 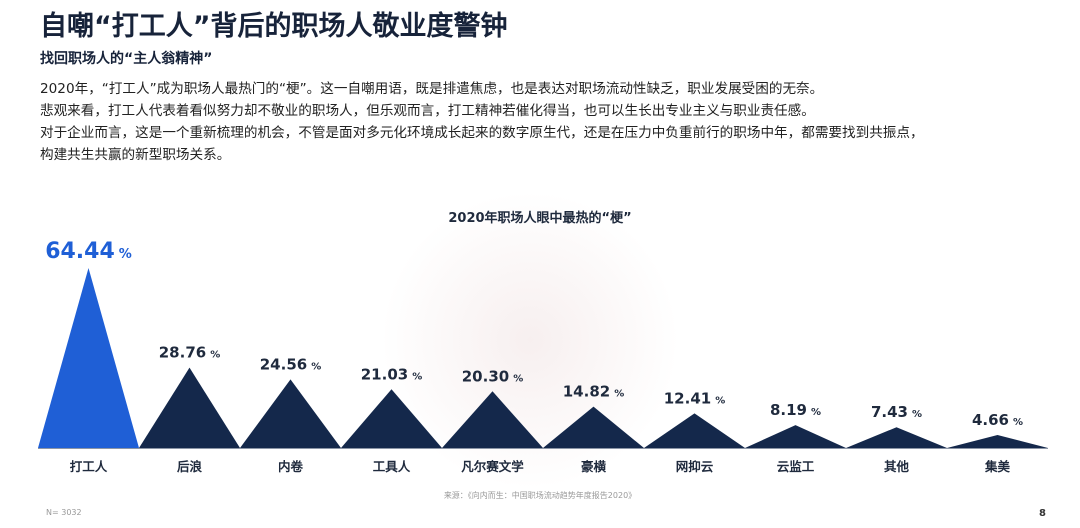 What do you see at coordinates (997, 420) in the screenshot?
I see `value-label: 4.66%` at bounding box center [997, 420].